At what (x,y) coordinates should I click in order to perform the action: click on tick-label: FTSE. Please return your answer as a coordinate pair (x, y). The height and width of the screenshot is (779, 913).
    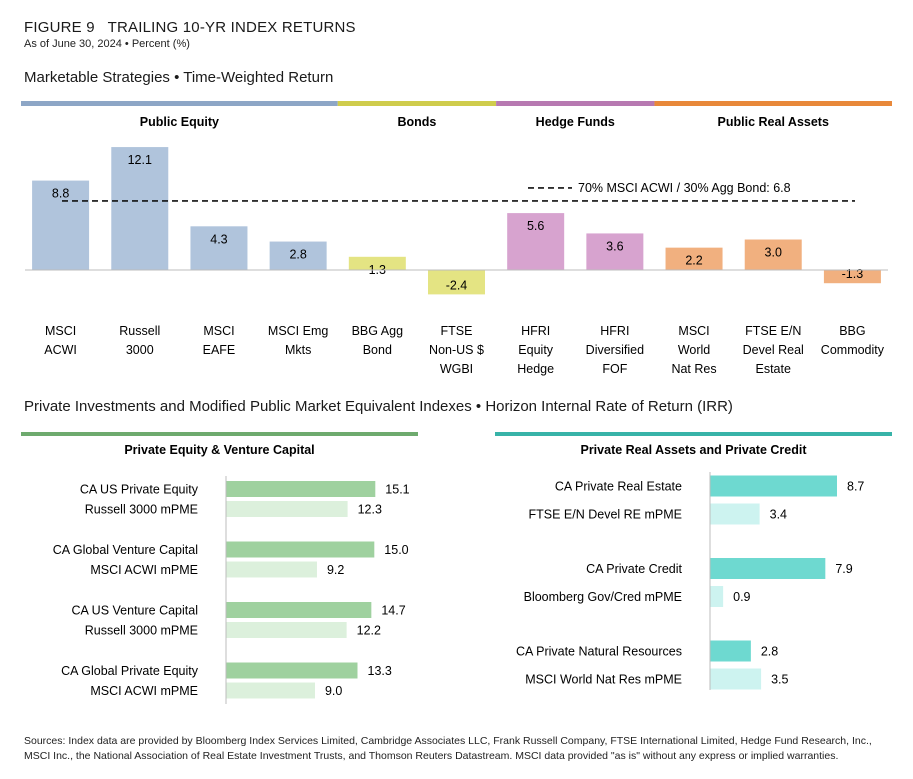
    Looking at the image, I should click on (457, 331).